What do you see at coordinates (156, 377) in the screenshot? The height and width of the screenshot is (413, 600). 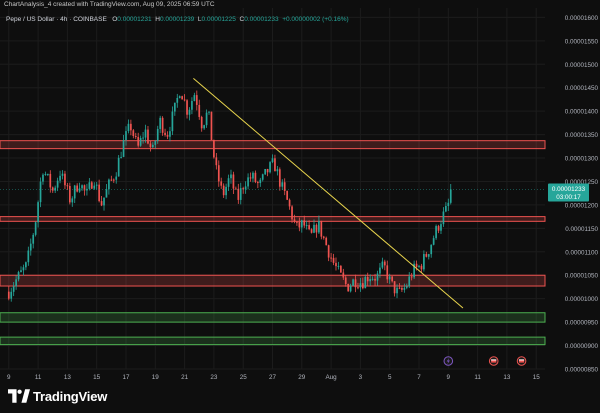 I see `time-tick-label: 19` at bounding box center [156, 377].